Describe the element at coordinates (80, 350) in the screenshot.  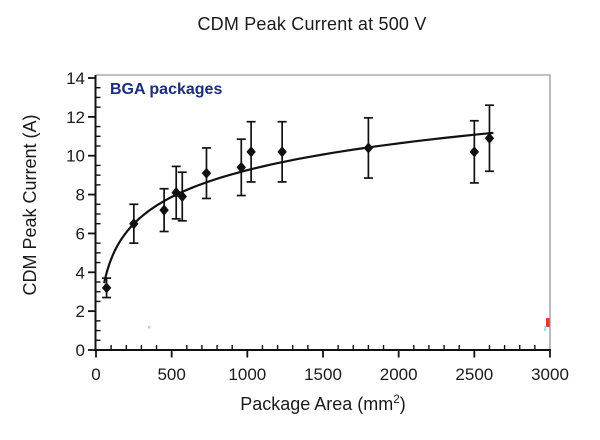
I see `y-axis-tick-label: 0` at that location.